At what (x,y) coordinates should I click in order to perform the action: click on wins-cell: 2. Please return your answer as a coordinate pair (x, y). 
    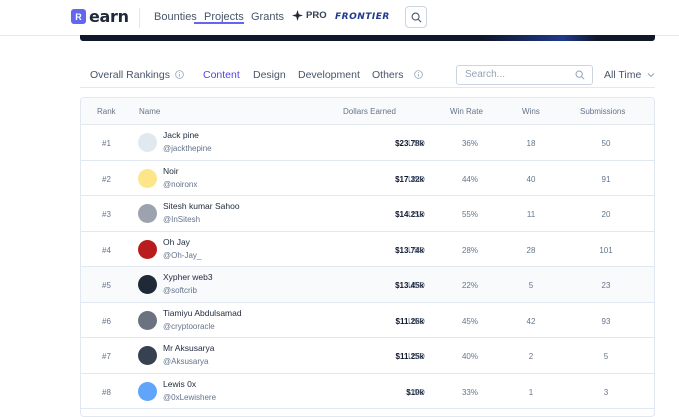
    Looking at the image, I should click on (531, 356).